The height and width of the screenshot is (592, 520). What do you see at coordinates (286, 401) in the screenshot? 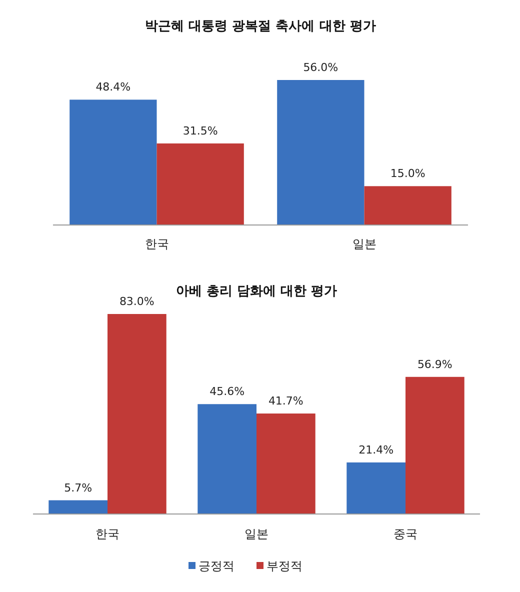
I see `data-label: 41.7%` at bounding box center [286, 401].